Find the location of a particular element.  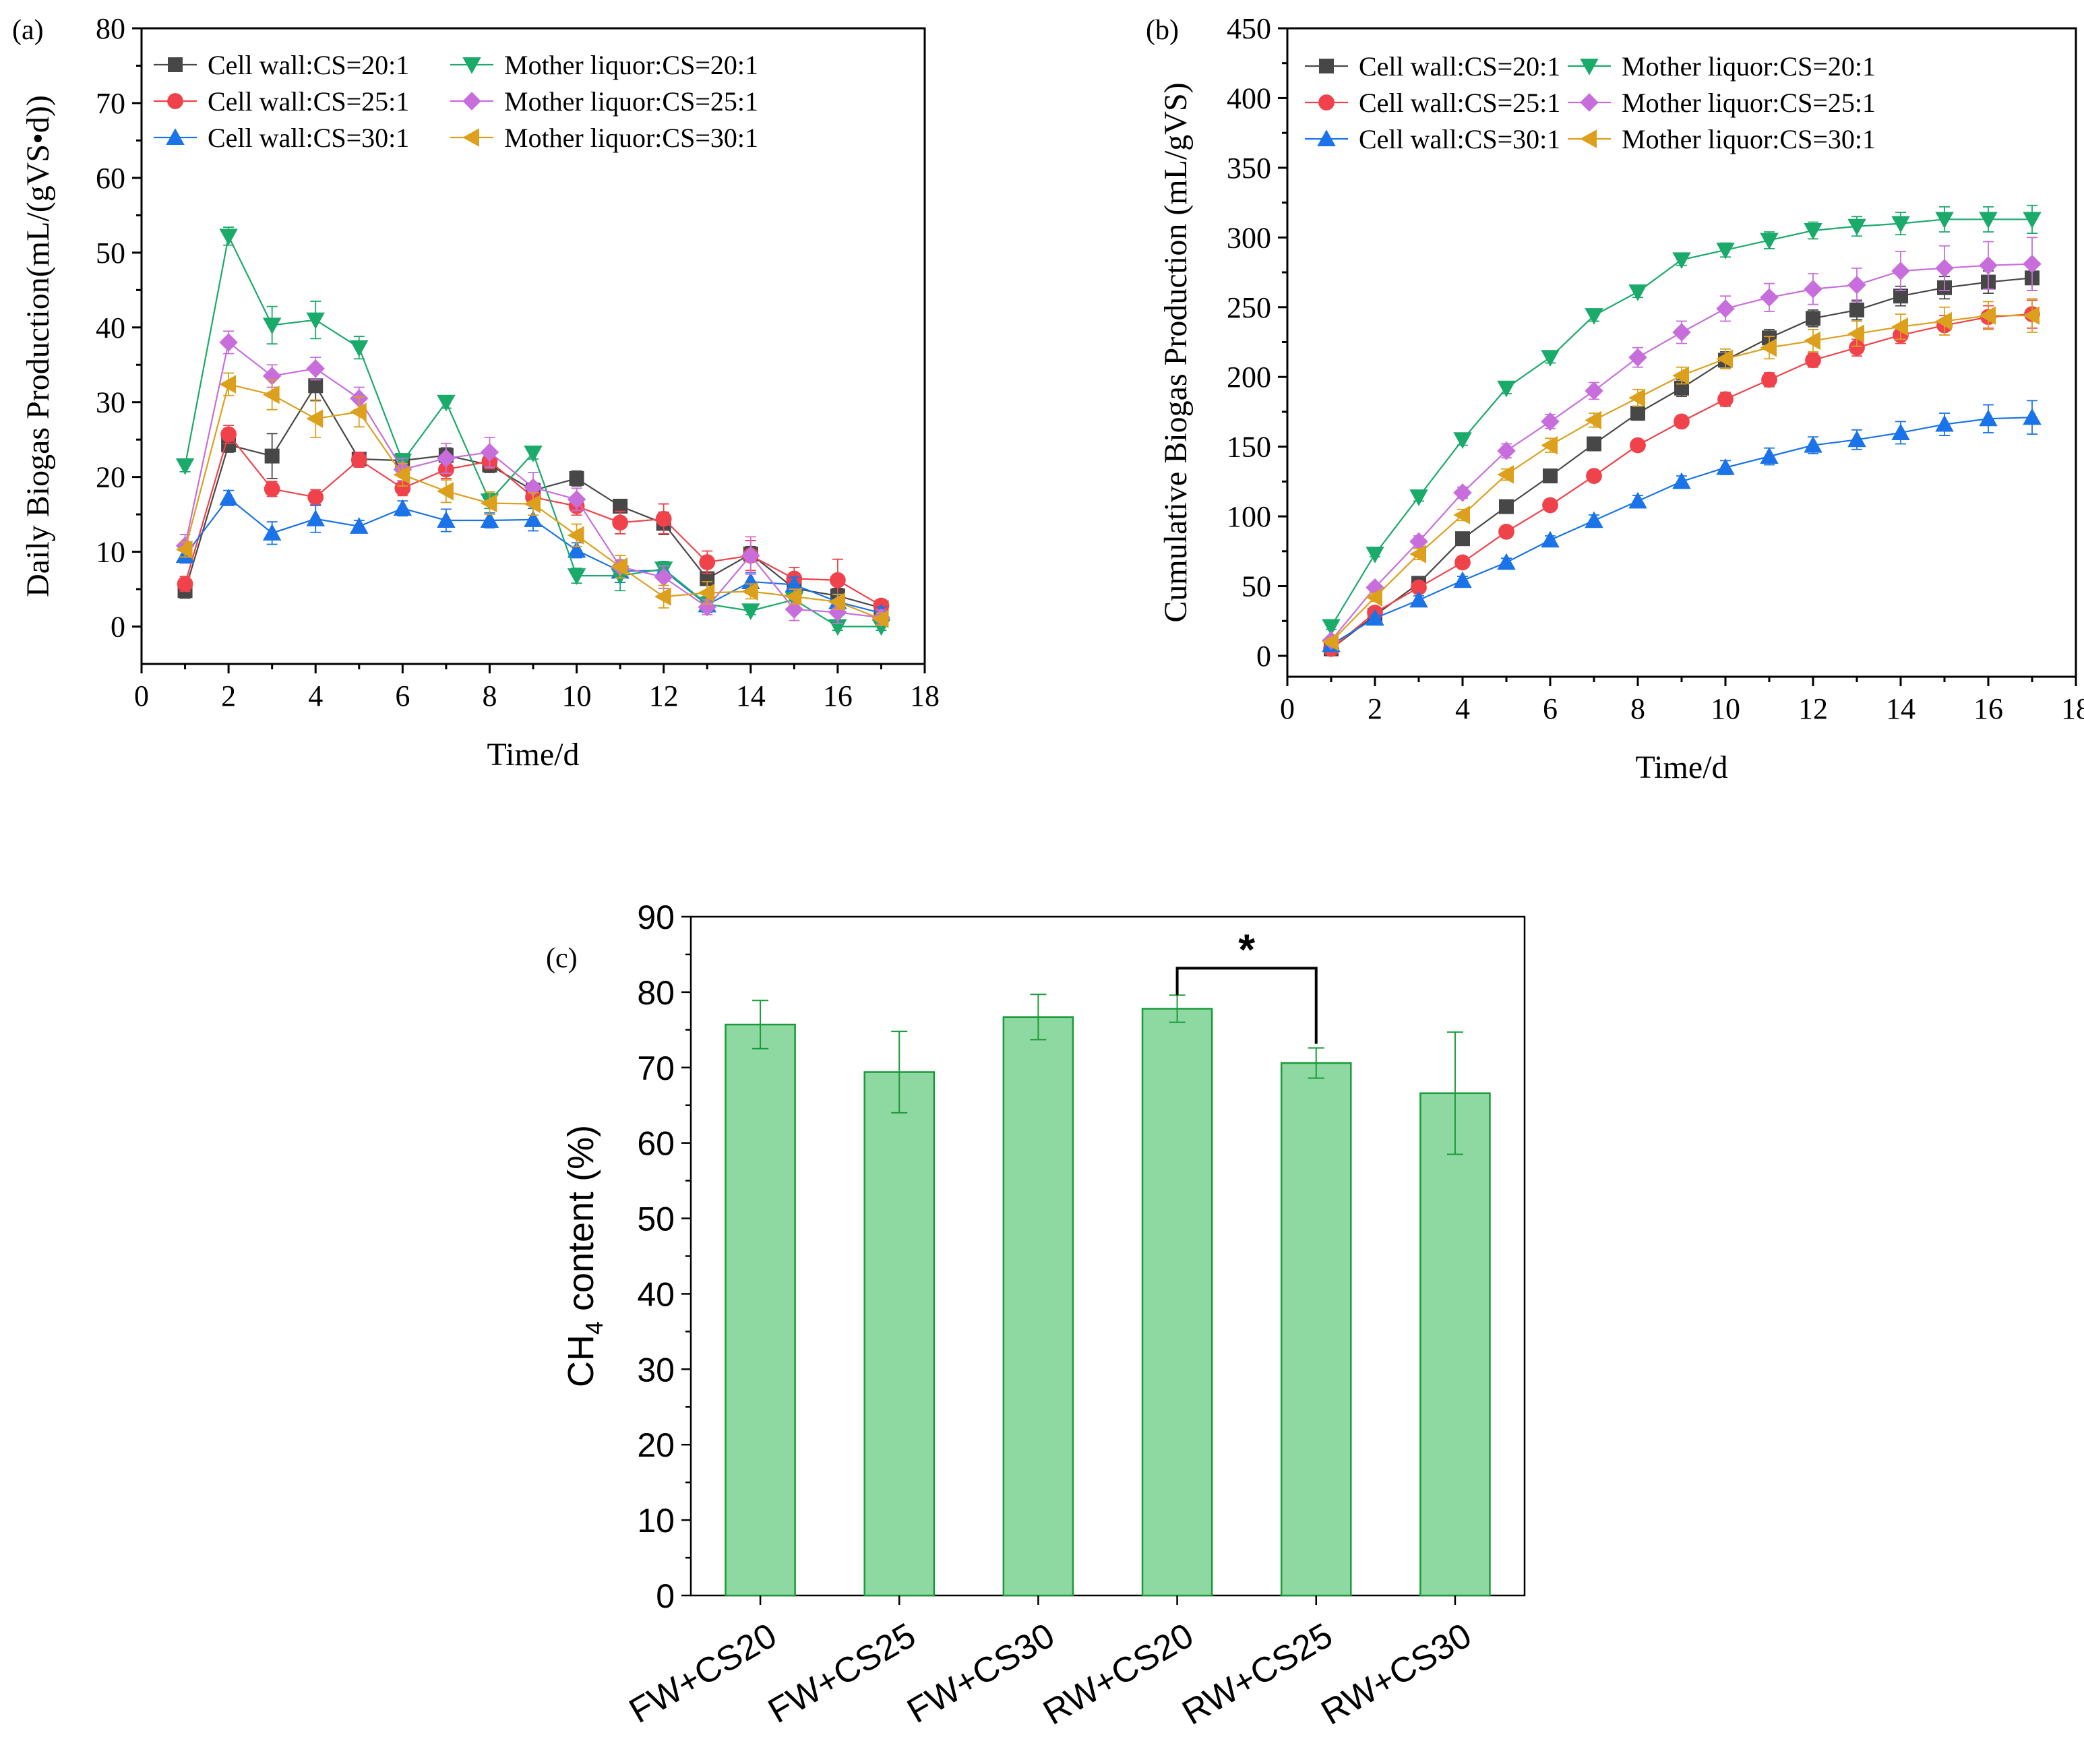

x-tick-label: 2 is located at coordinates (228, 695).